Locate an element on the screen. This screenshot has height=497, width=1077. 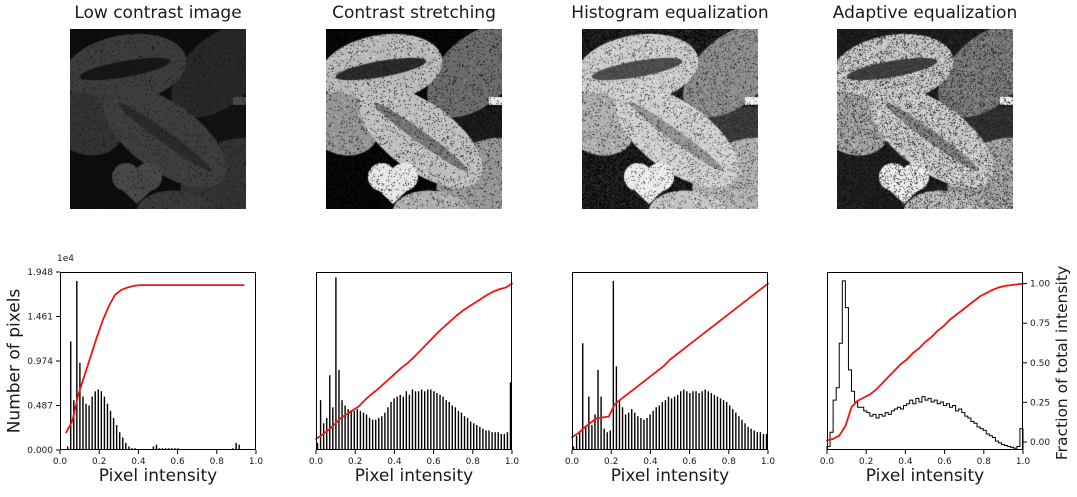
image-histogram-equalization is located at coordinates (670, 119).